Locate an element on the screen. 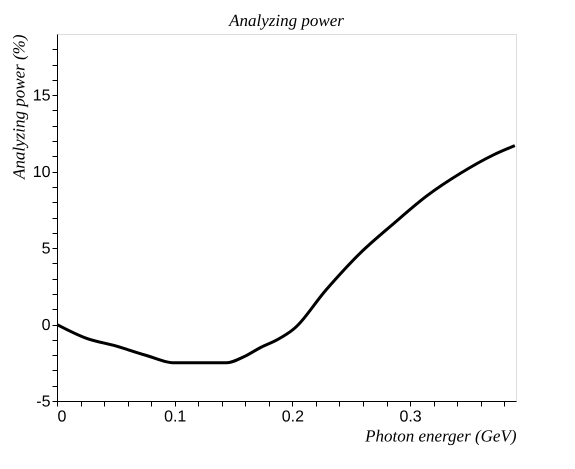  y-tick-label: 0 is located at coordinates (46, 325).